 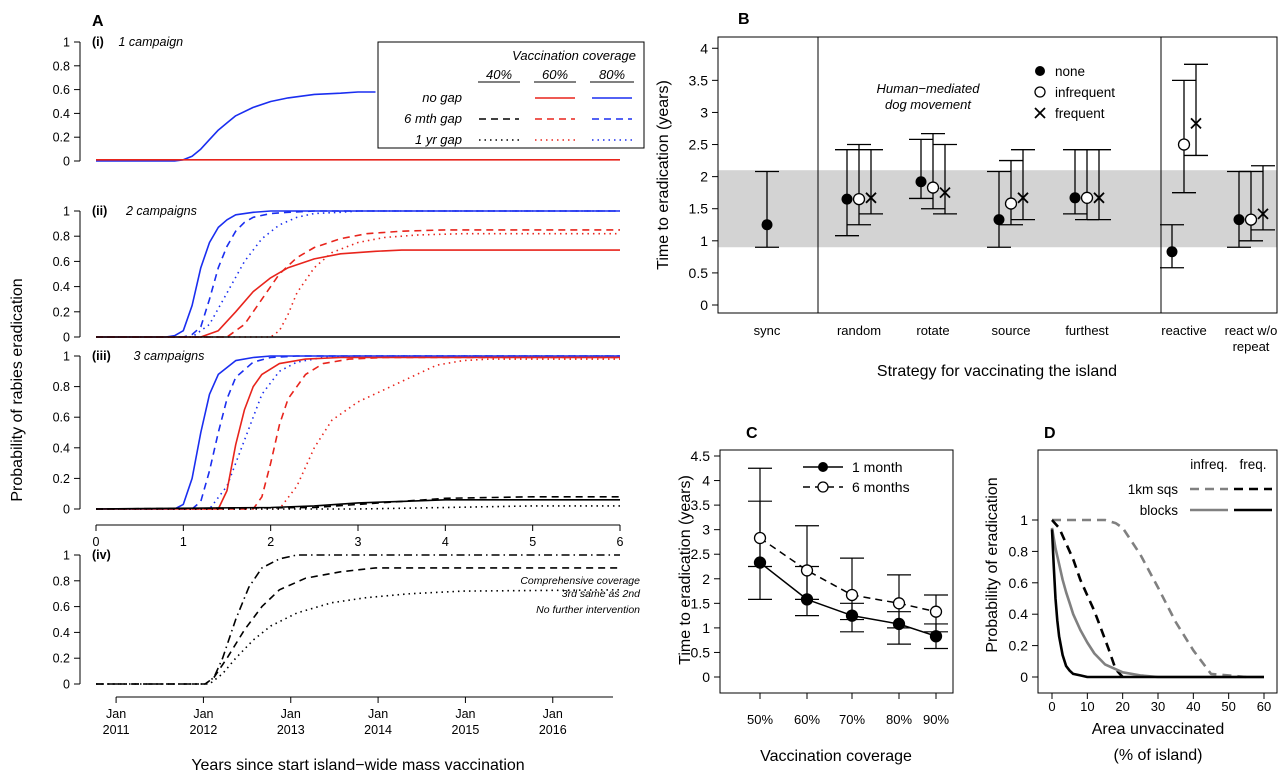 I want to click on legend-marker-6-months, so click(x=823, y=487).